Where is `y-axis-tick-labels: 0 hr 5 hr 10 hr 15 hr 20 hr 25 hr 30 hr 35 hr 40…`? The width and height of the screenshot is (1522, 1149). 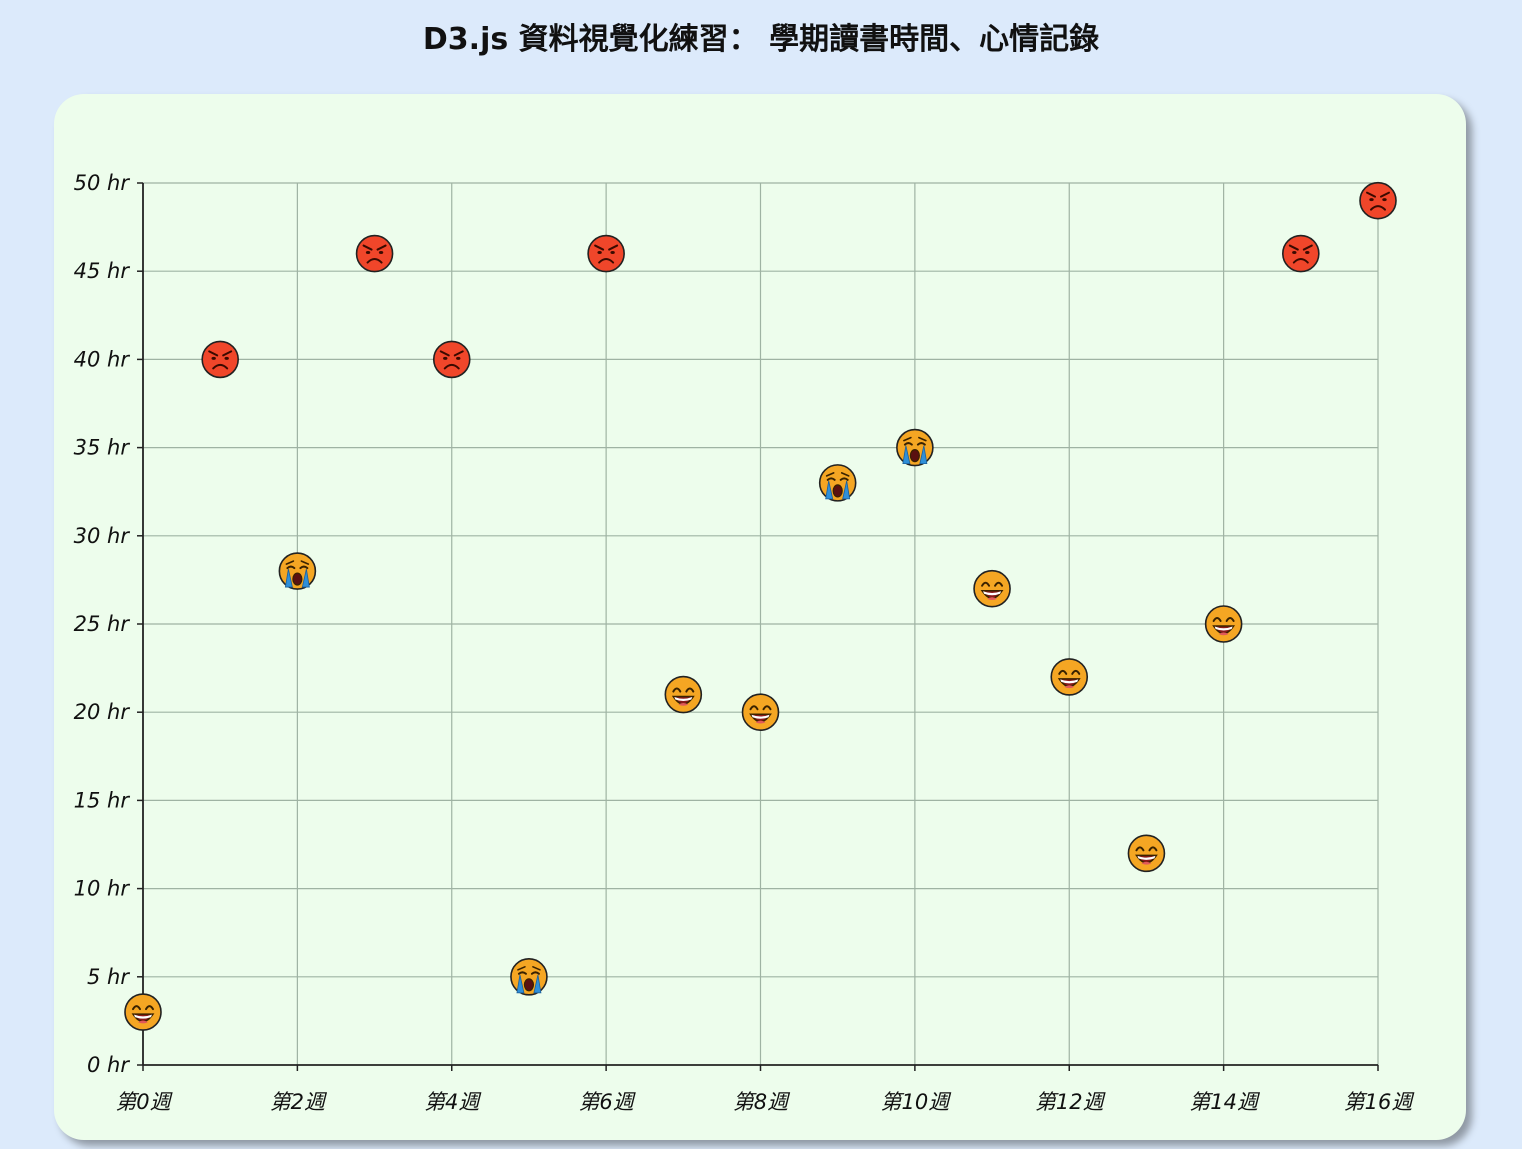
y-axis-tick-labels: 0 hr 5 hr 10 hr 15 hr 20 hr 25 hr 30 hr 35 hr 40… is located at coordinates (102, 624).